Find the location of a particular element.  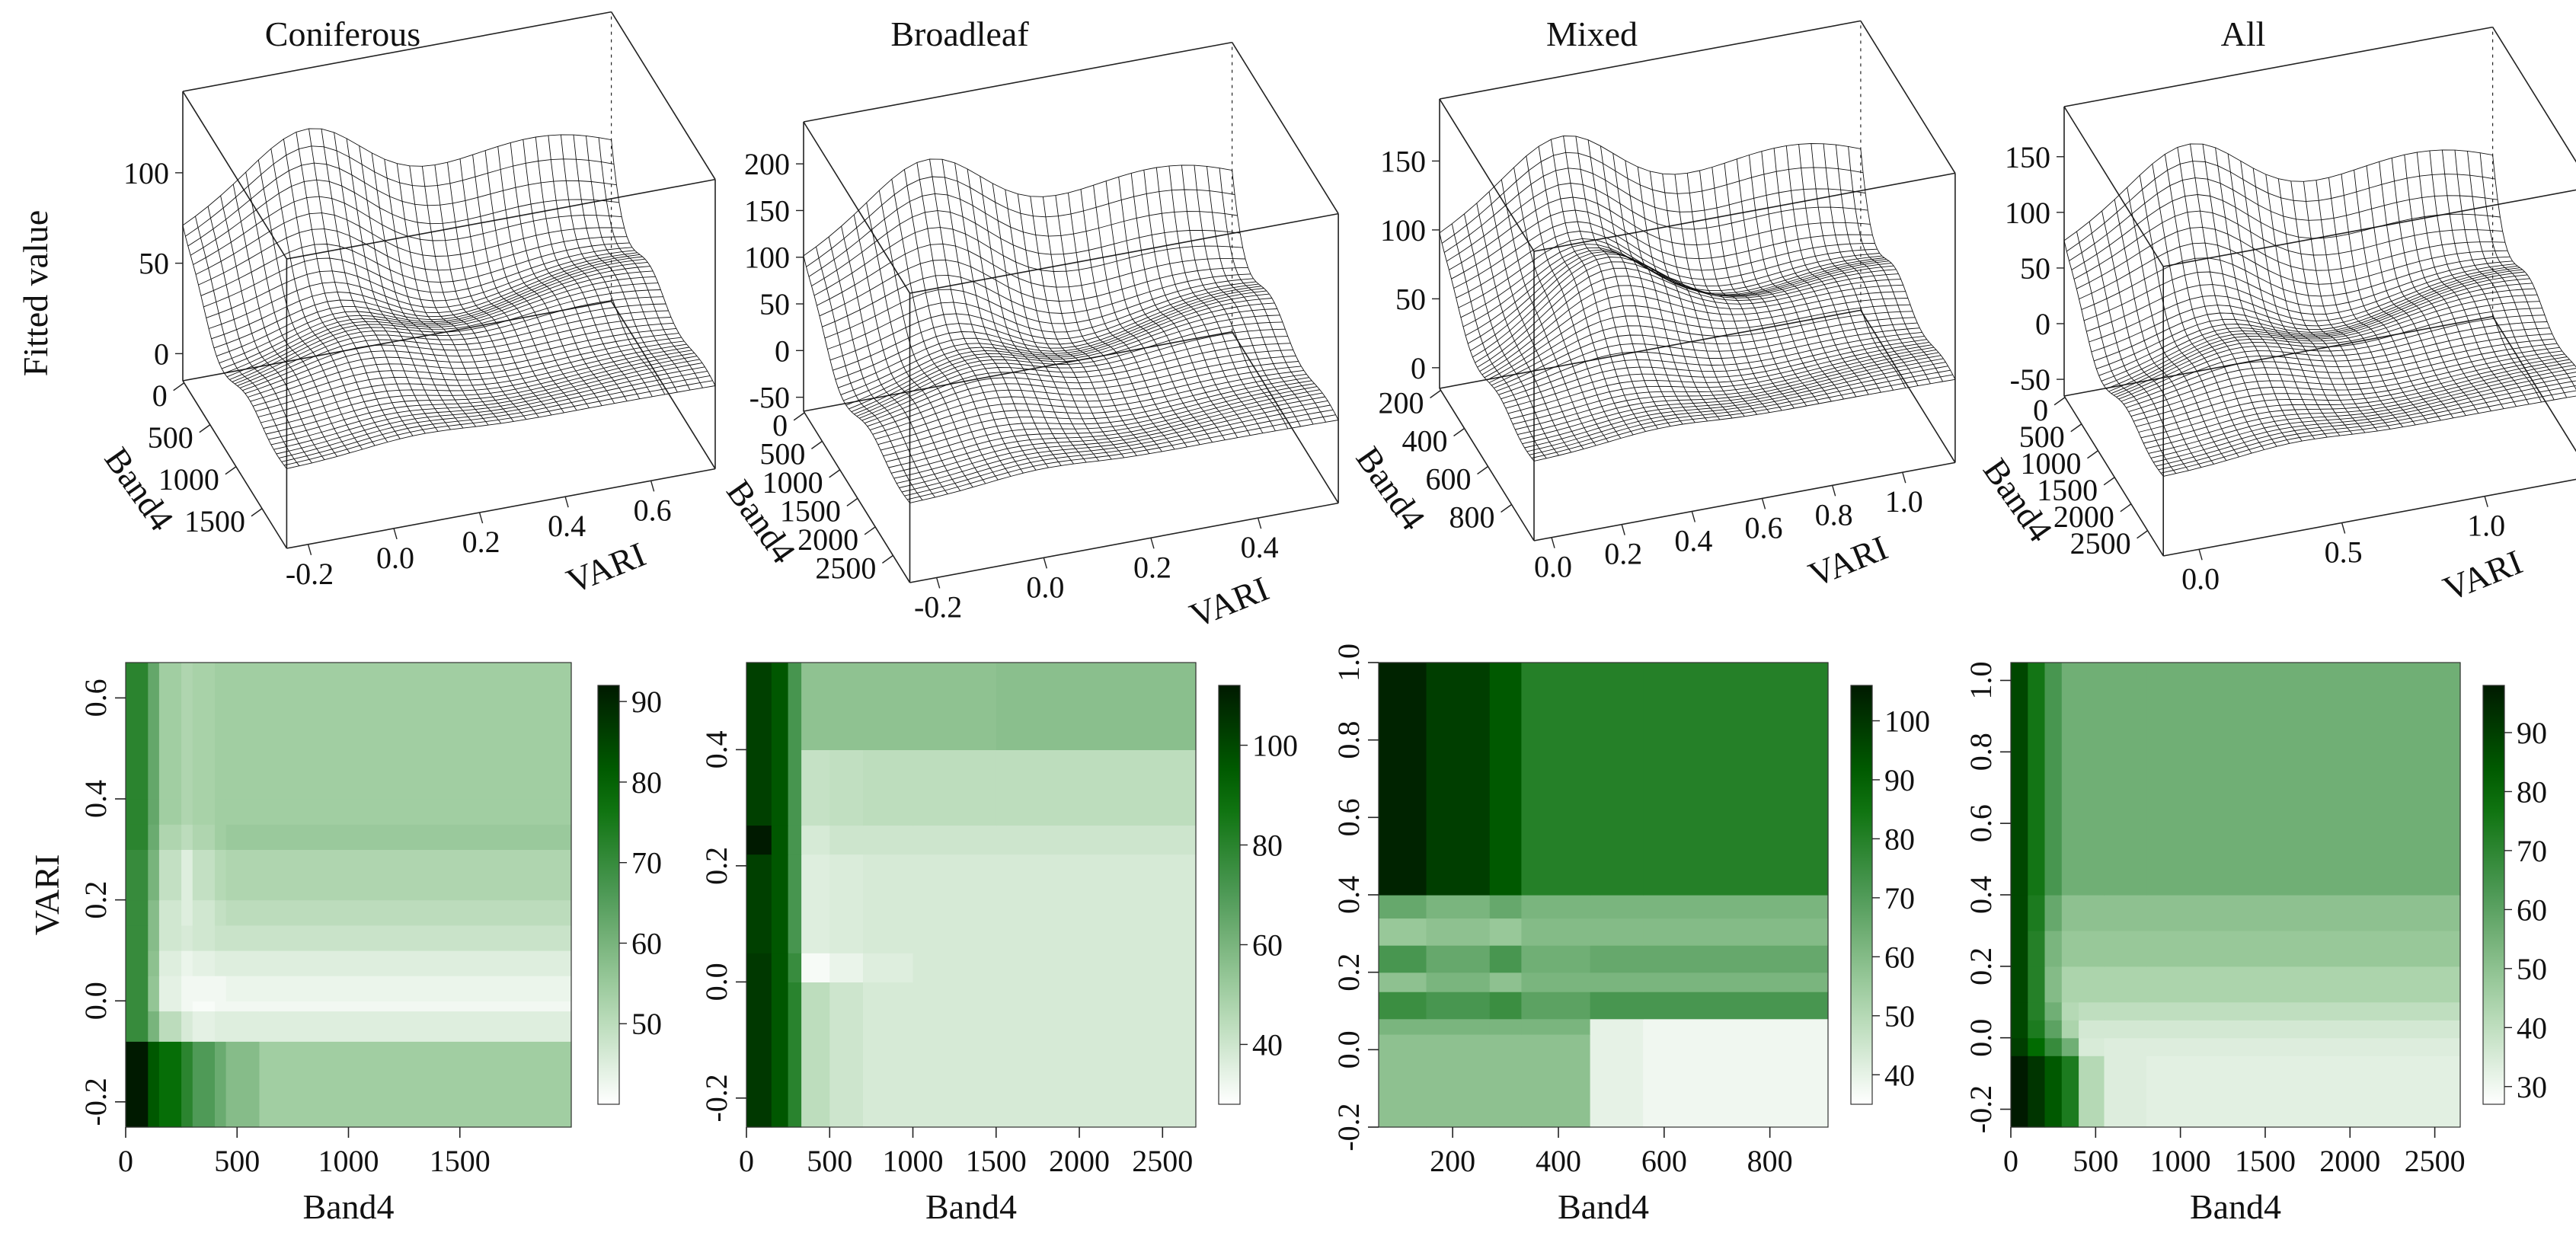

colorbar-tick-label: 30 is located at coordinates (2532, 1087).